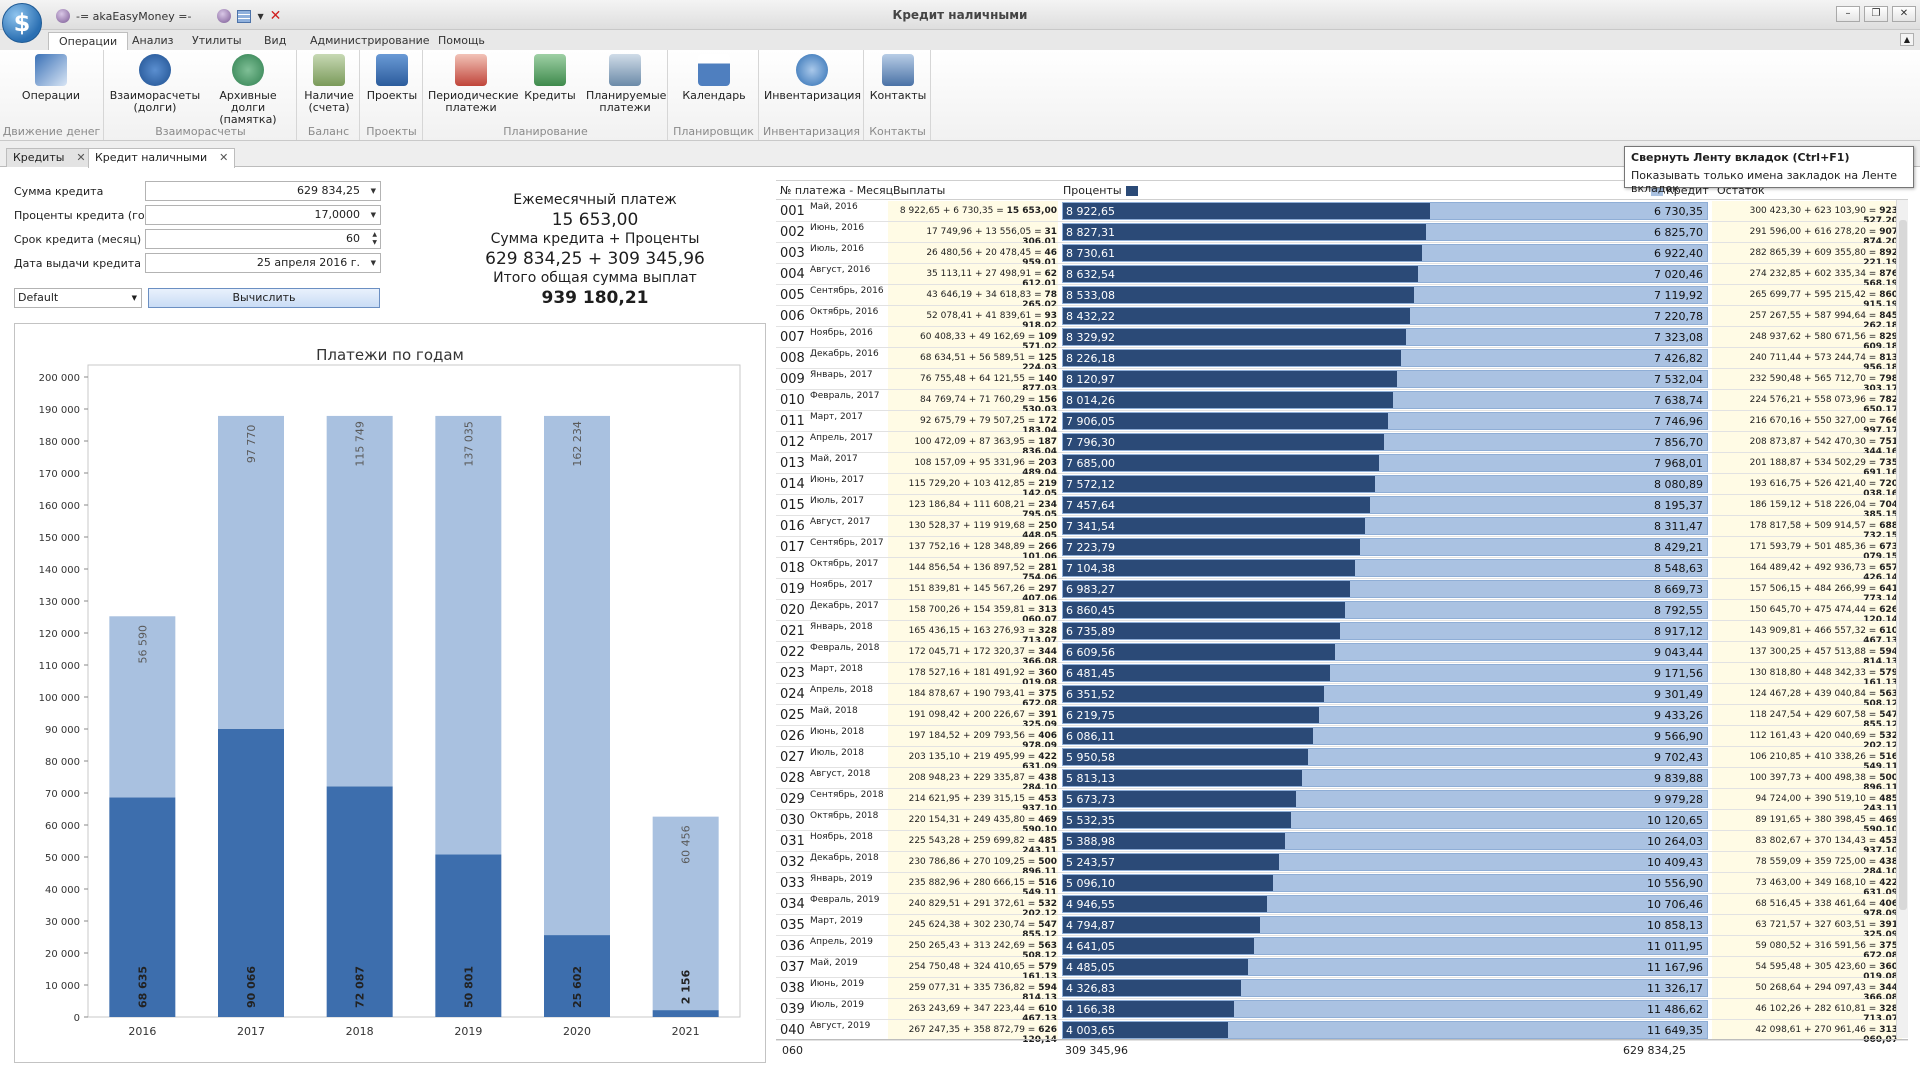 Image resolution: width=1920 pixels, height=1080 pixels. I want to click on tab-operations: Операции, so click(88, 41).